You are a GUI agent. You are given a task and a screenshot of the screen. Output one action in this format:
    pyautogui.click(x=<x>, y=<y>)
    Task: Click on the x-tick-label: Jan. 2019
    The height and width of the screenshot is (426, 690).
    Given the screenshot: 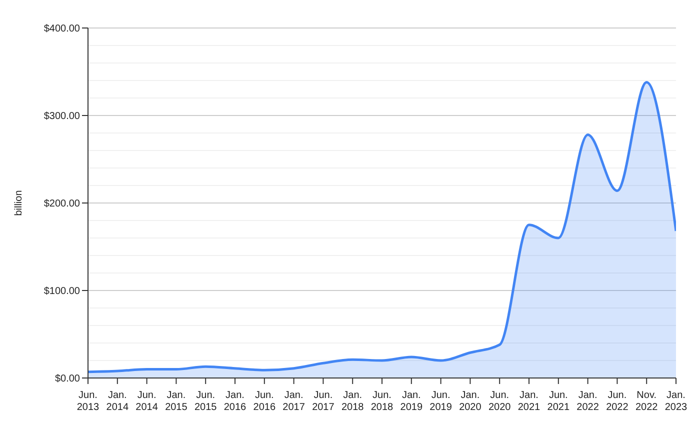 What is the action you would take?
    pyautogui.click(x=411, y=401)
    